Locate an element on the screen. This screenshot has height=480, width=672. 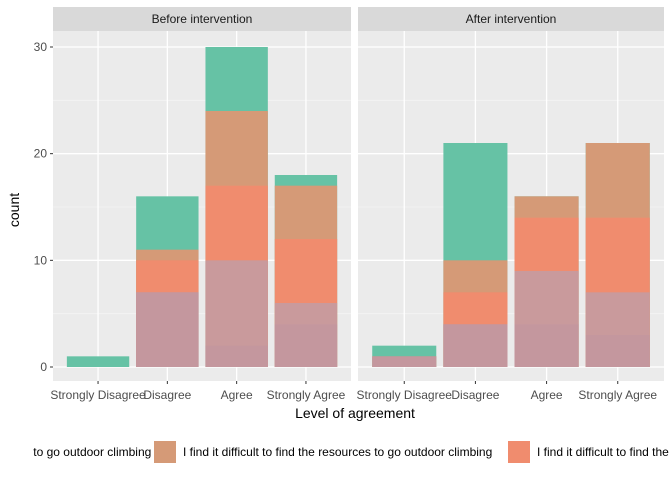
bar-after-s4-c0 is located at coordinates (404, 361).